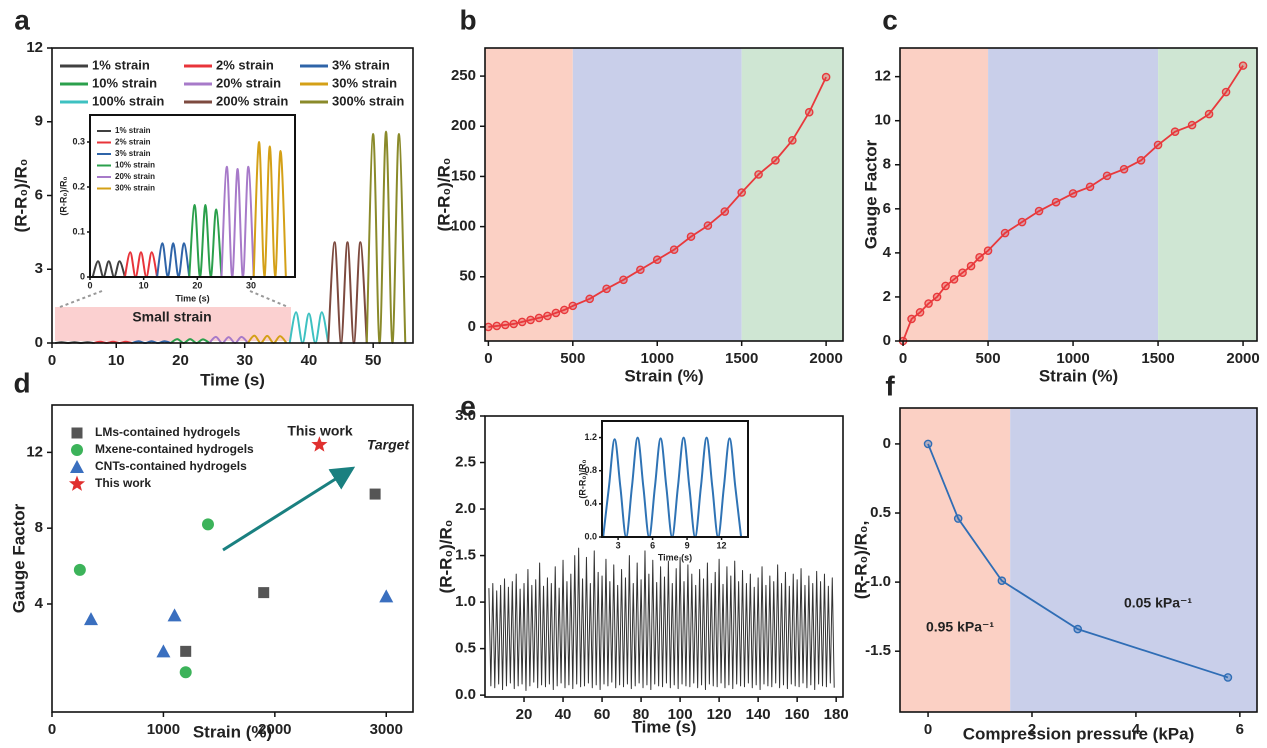 The width and height of the screenshot is (1267, 748). I want to click on legend-marker, so click(77, 466).